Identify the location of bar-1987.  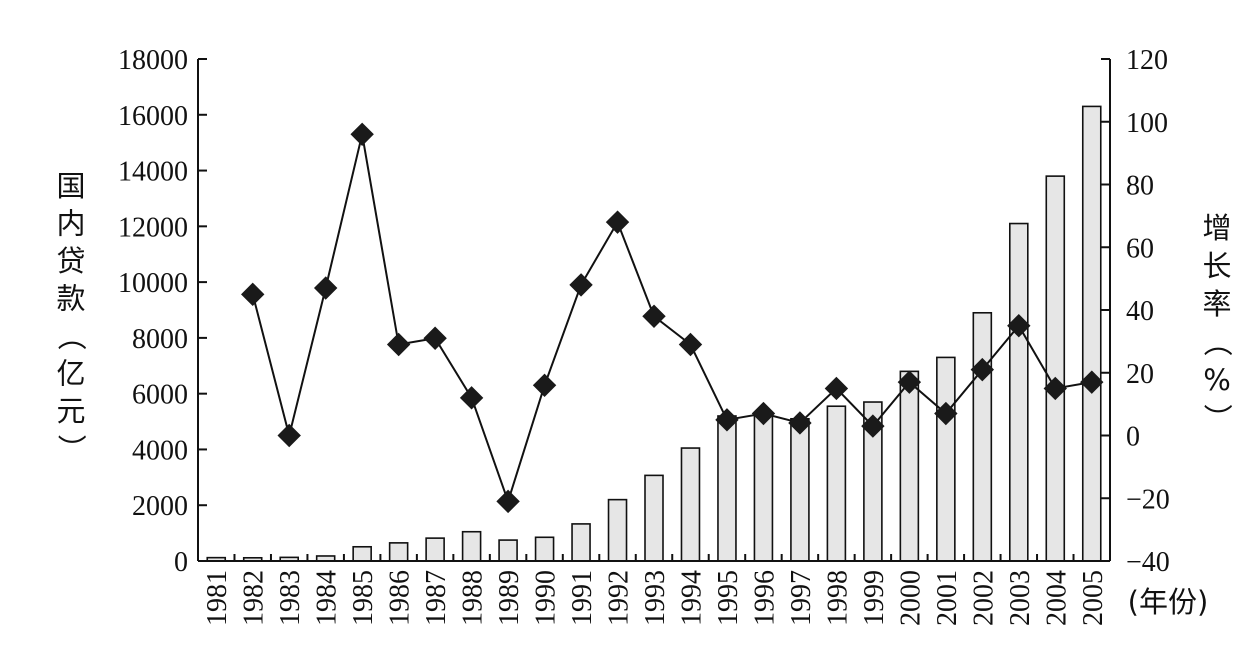
(435, 549).